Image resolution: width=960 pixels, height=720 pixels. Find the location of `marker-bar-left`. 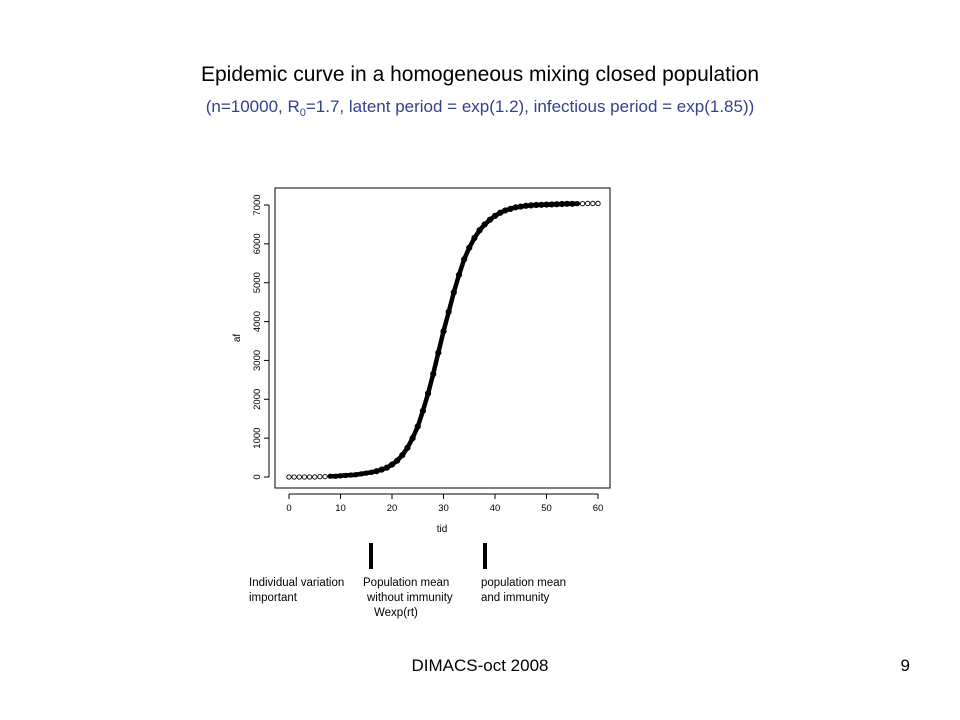

marker-bar-left is located at coordinates (371, 556).